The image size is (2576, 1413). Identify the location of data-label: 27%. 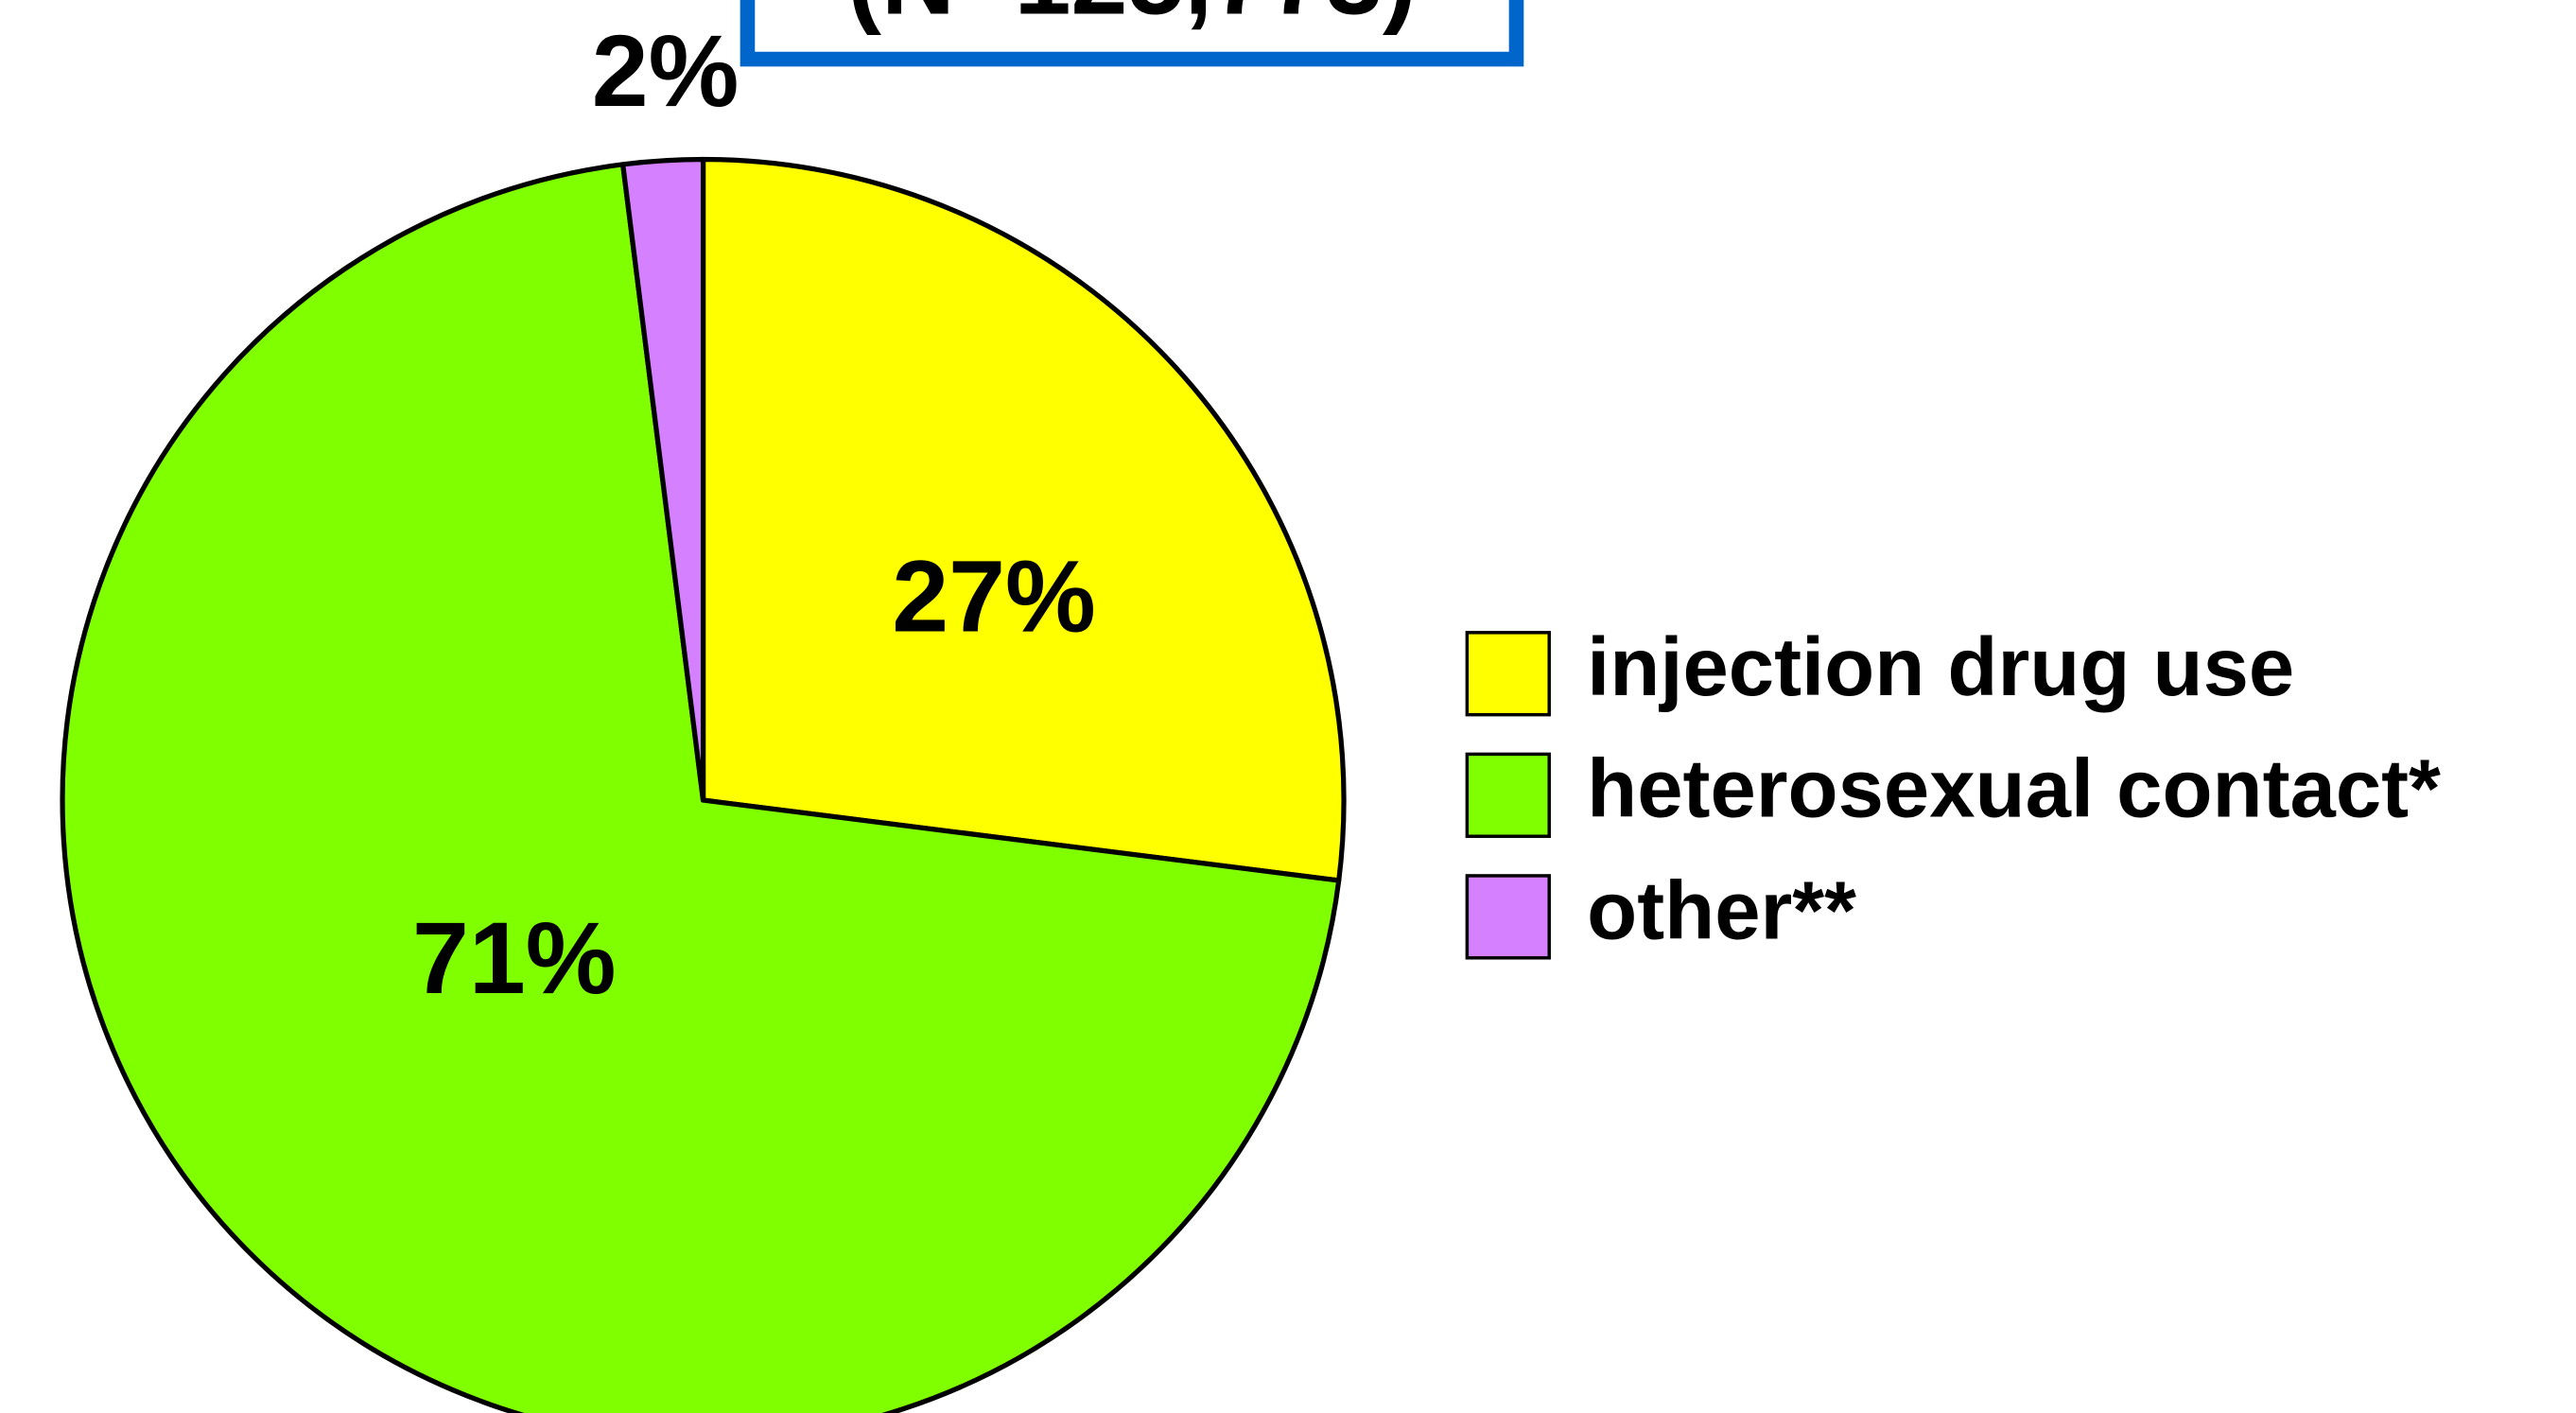
(994, 597).